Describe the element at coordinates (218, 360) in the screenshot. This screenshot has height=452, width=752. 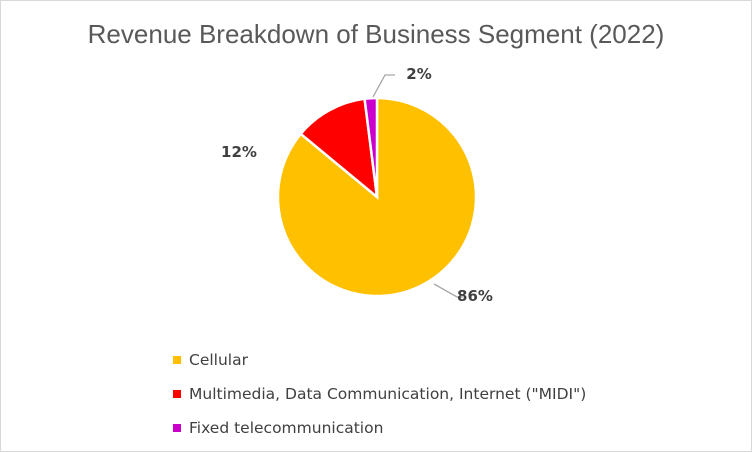
I see `legend-label-0: Cellular` at that location.